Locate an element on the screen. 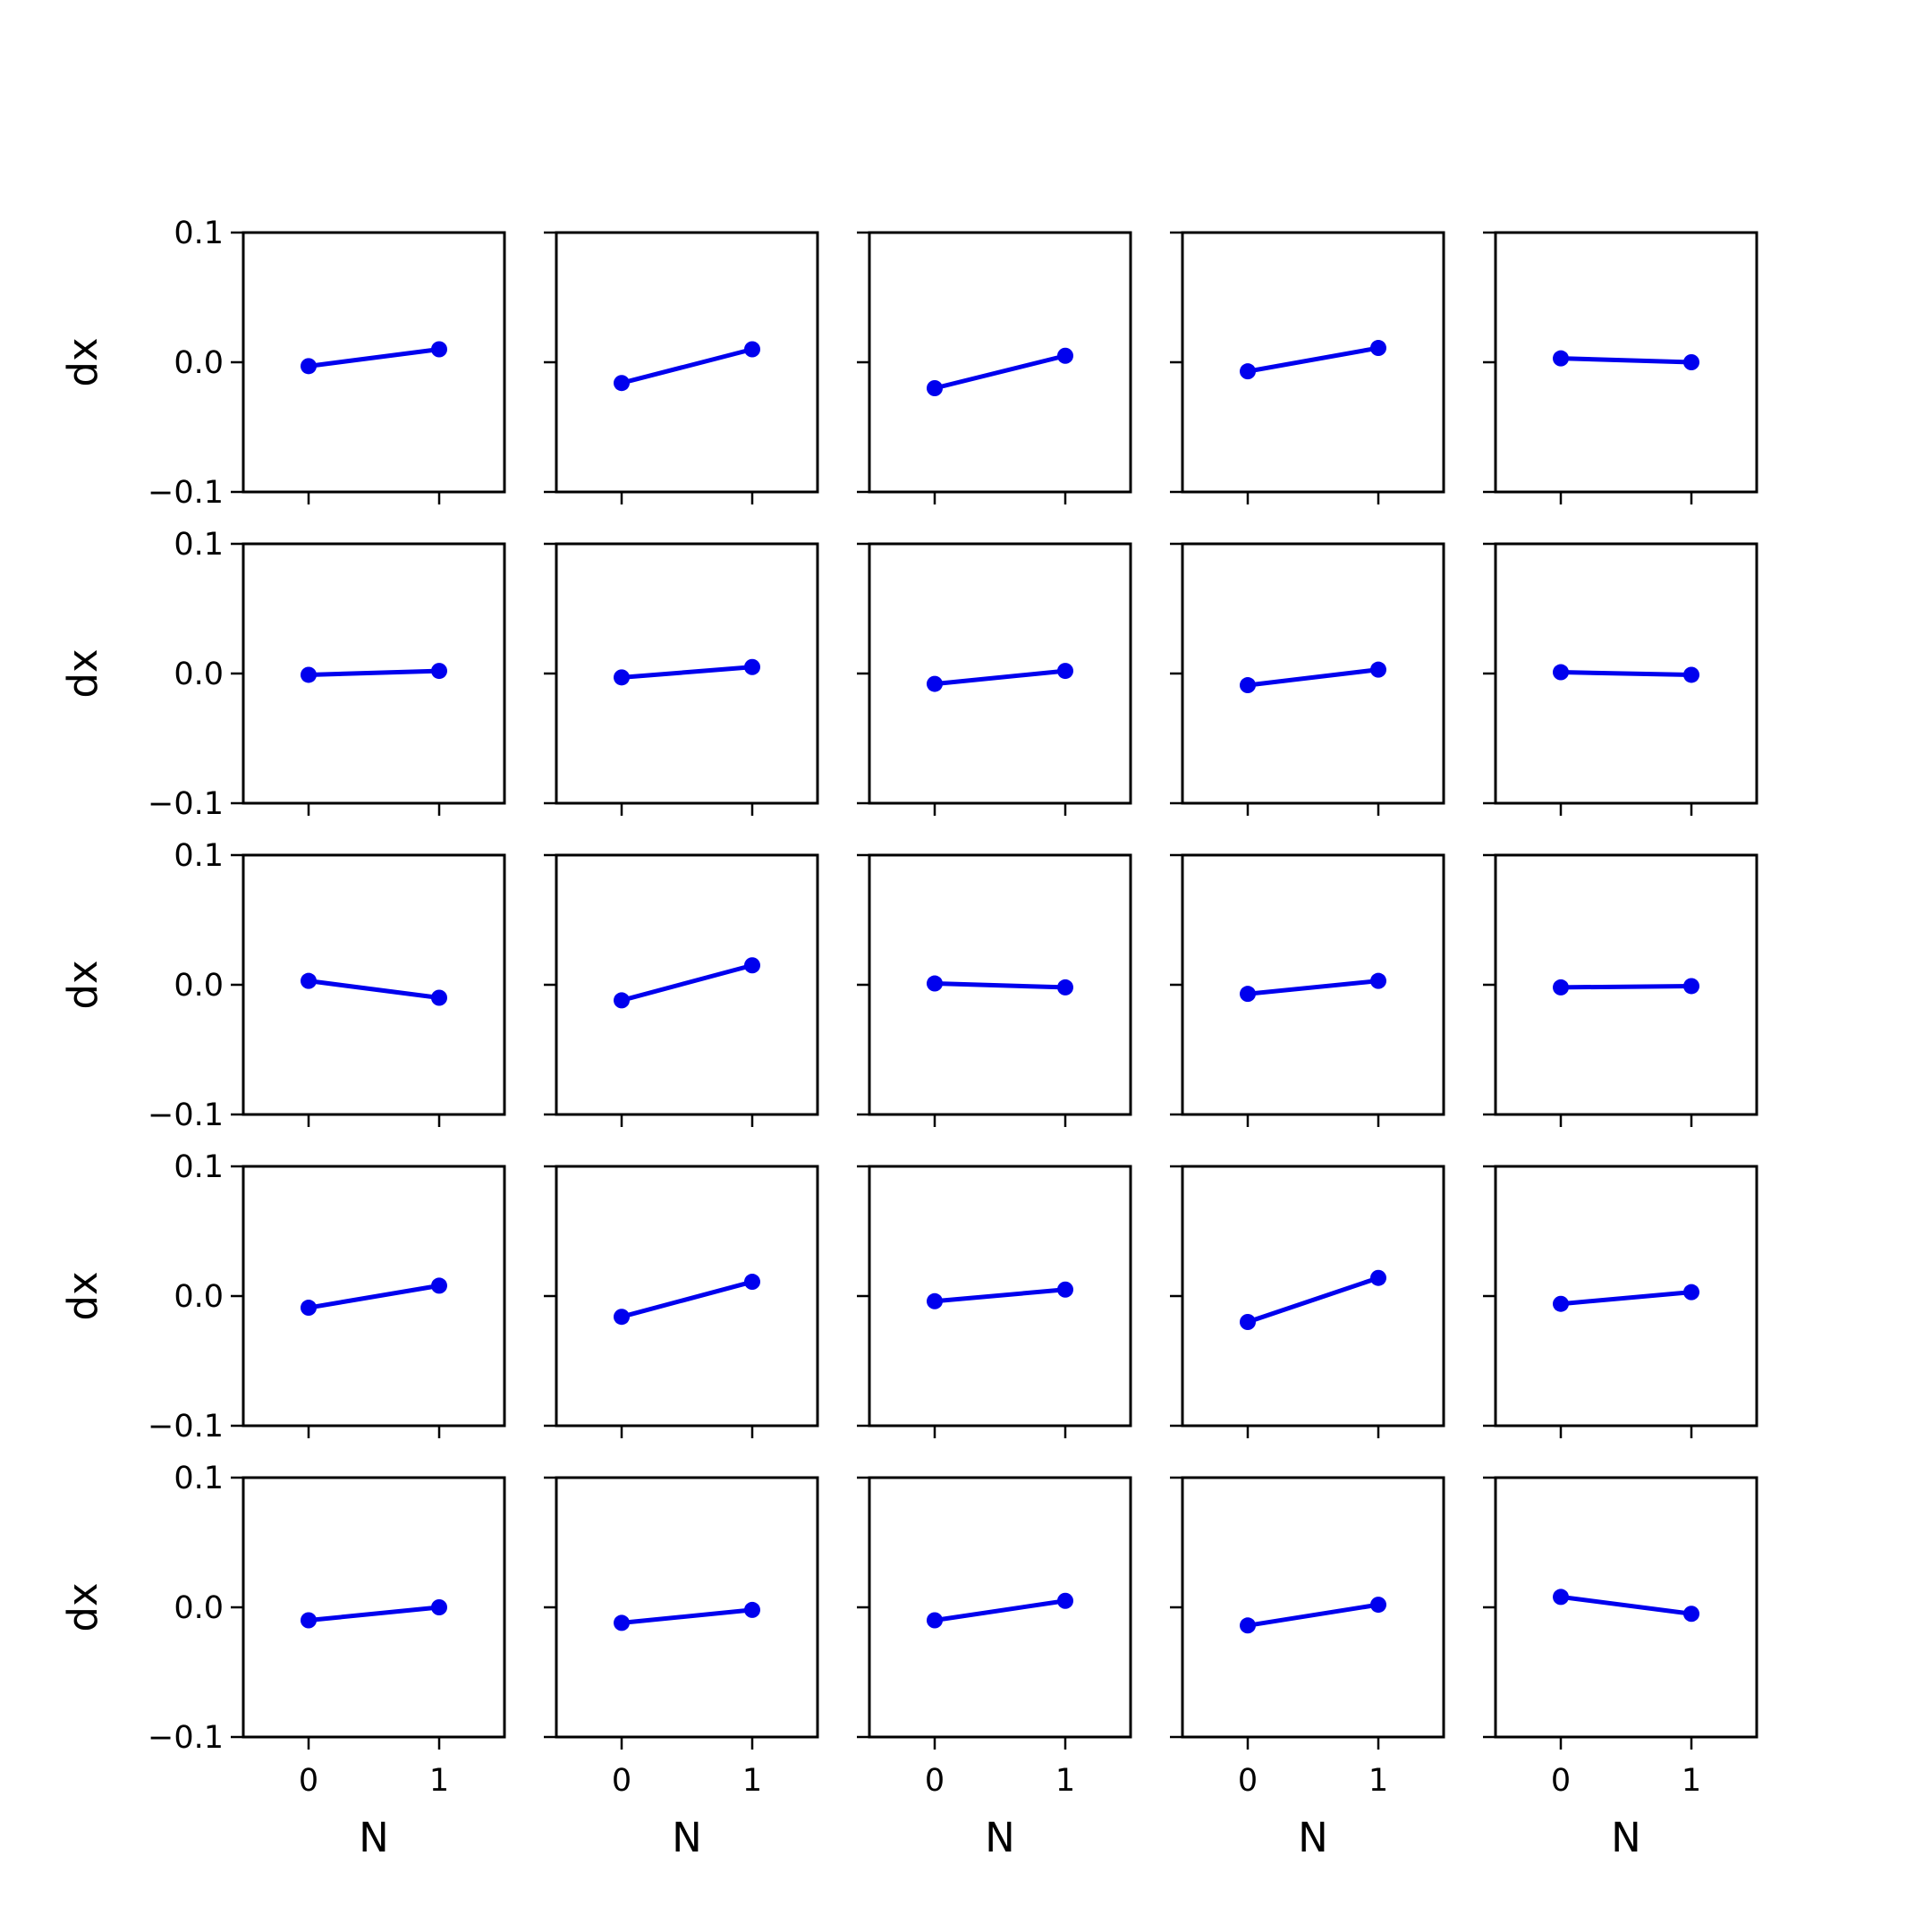 This screenshot has height=1932, width=1932. subplot-r4-c5 is located at coordinates (1620, 1301).